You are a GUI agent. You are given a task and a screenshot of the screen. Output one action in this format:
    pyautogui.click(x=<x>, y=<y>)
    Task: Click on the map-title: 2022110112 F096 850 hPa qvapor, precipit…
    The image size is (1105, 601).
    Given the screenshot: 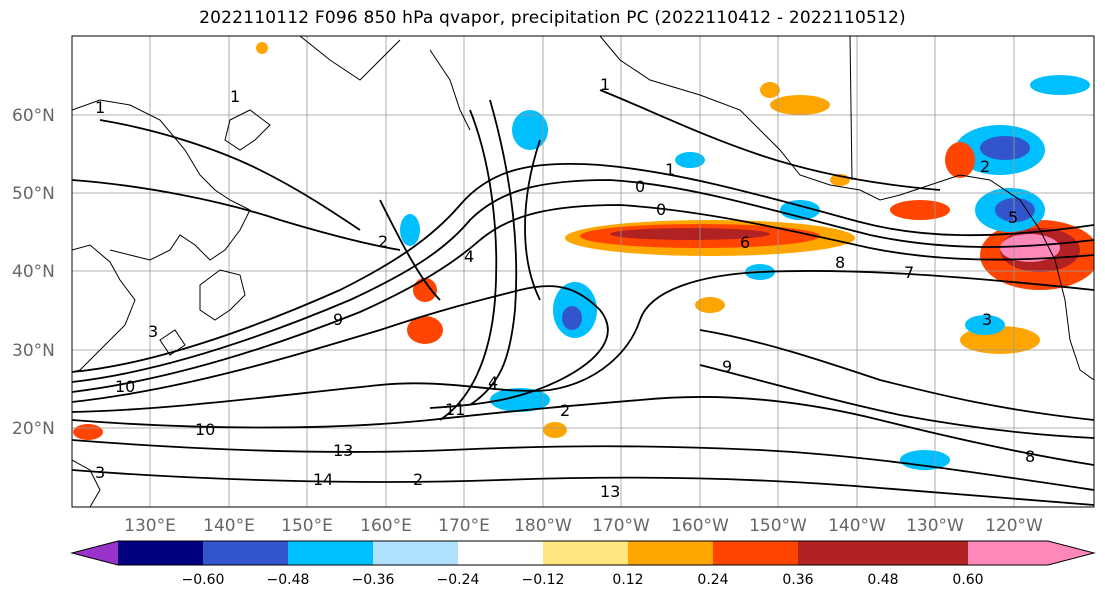 What is the action you would take?
    pyautogui.click(x=552, y=18)
    